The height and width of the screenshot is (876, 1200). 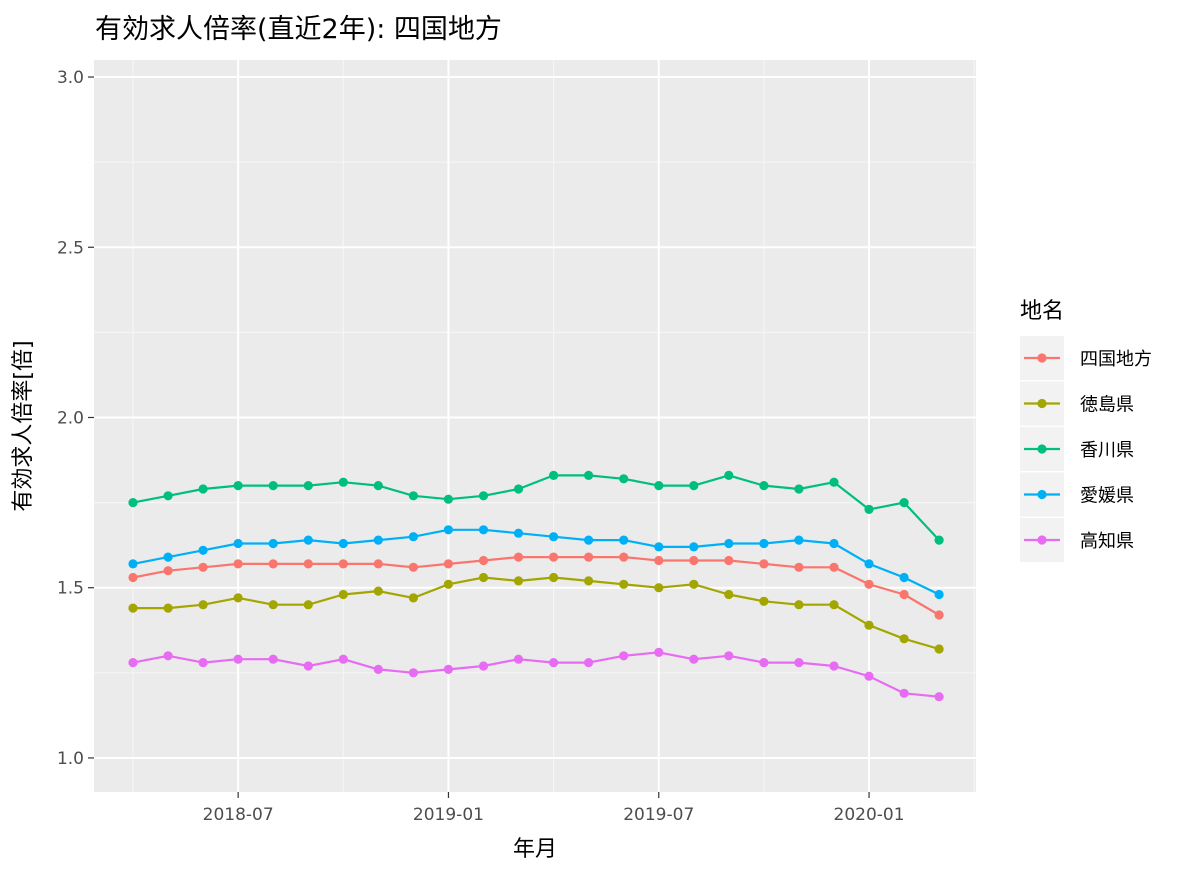 What do you see at coordinates (70, 589) in the screenshot?
I see `y-tick-label: 1.5` at bounding box center [70, 589].